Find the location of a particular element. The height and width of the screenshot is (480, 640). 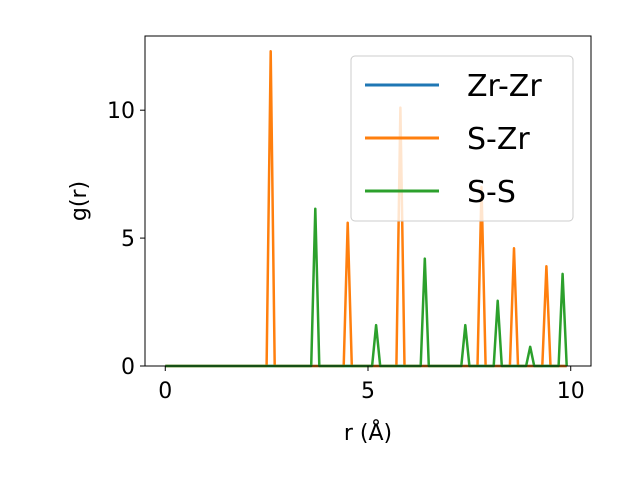

y-axis-label: g(r) is located at coordinates (79, 201).